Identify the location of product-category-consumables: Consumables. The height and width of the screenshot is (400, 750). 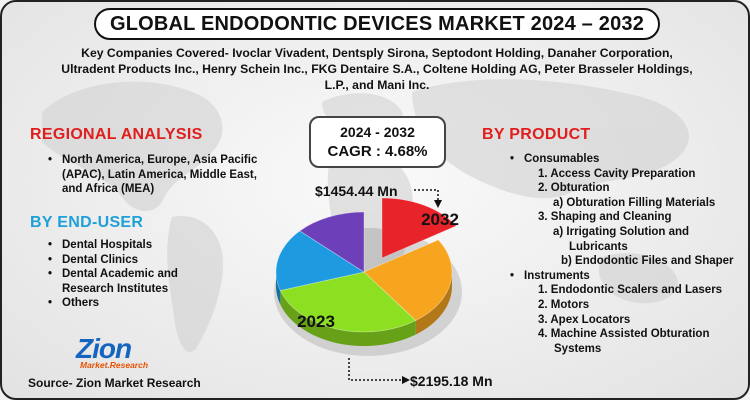
(626, 159).